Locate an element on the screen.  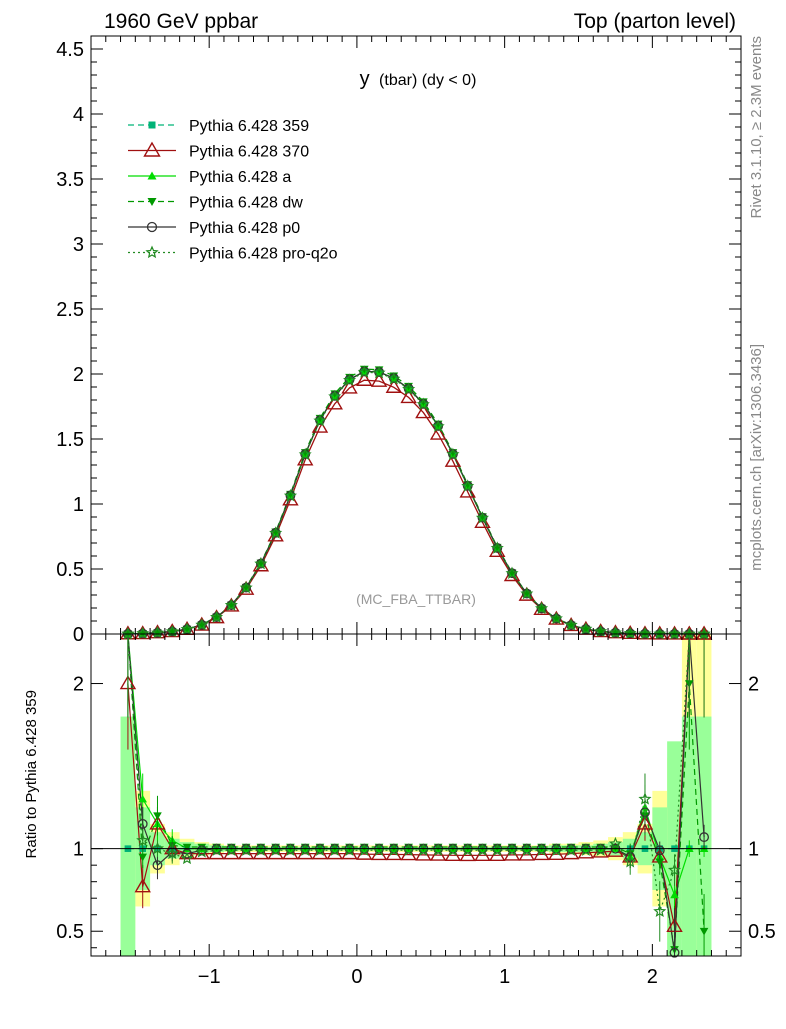
plot-title: y (tbar) (dy < 0) is located at coordinates (418, 79).